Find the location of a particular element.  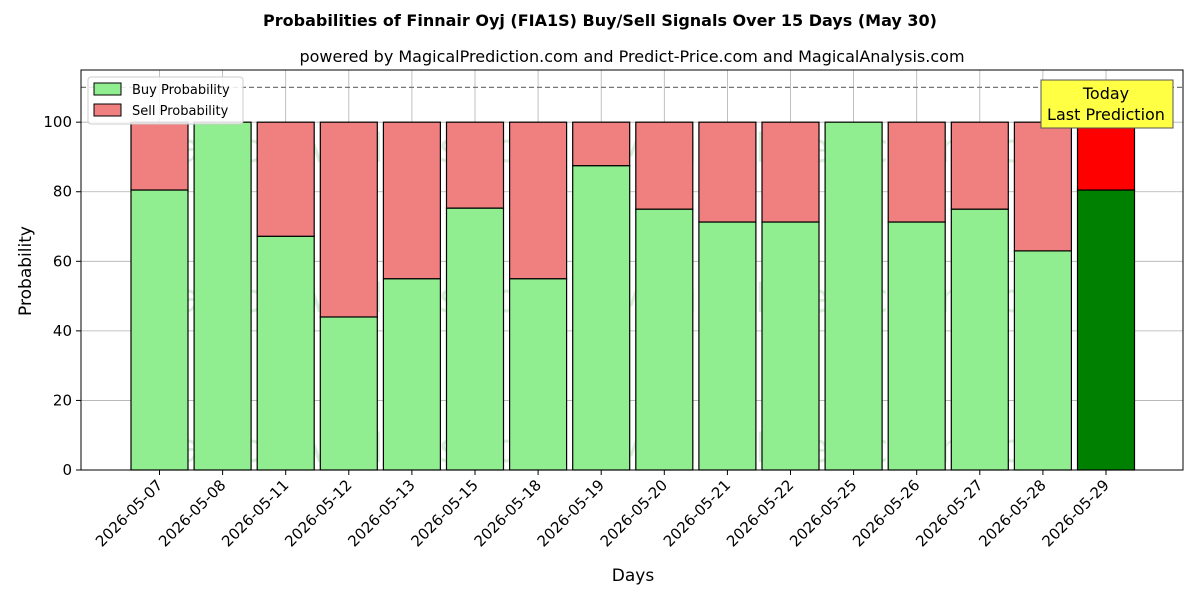

legend: Buy Probability Sell Probability is located at coordinates (165, 100).